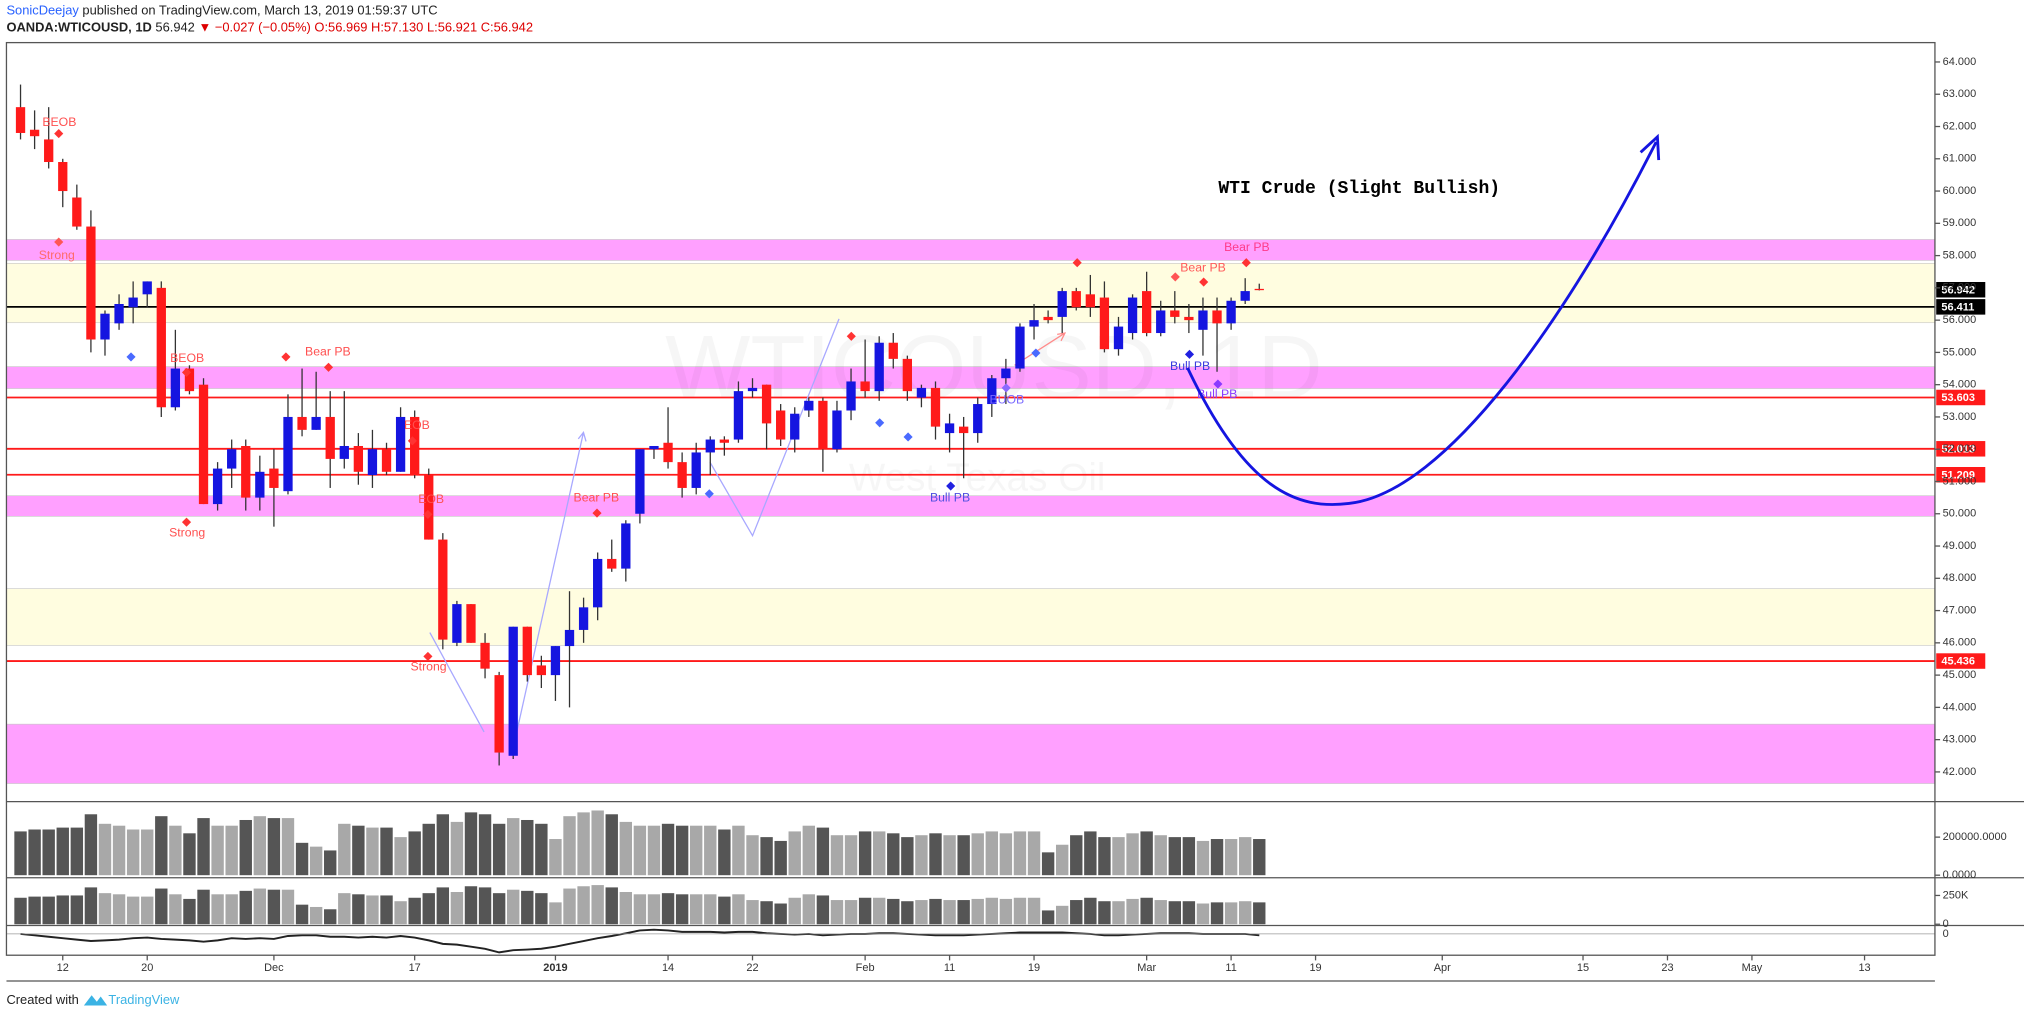  What do you see at coordinates (1961, 289) in the screenshot?
I see `last-price-box` at bounding box center [1961, 289].